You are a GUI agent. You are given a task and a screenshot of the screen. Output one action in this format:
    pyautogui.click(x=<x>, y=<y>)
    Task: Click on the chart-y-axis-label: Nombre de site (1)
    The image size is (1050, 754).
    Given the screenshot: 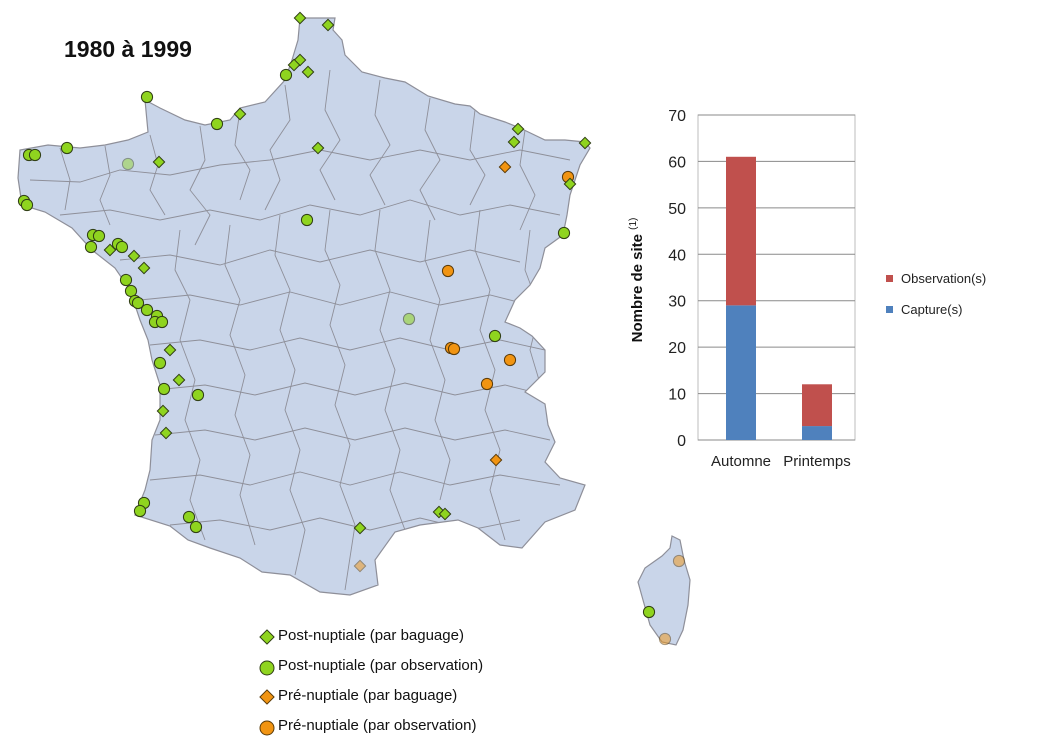 What is the action you would take?
    pyautogui.click(x=637, y=280)
    